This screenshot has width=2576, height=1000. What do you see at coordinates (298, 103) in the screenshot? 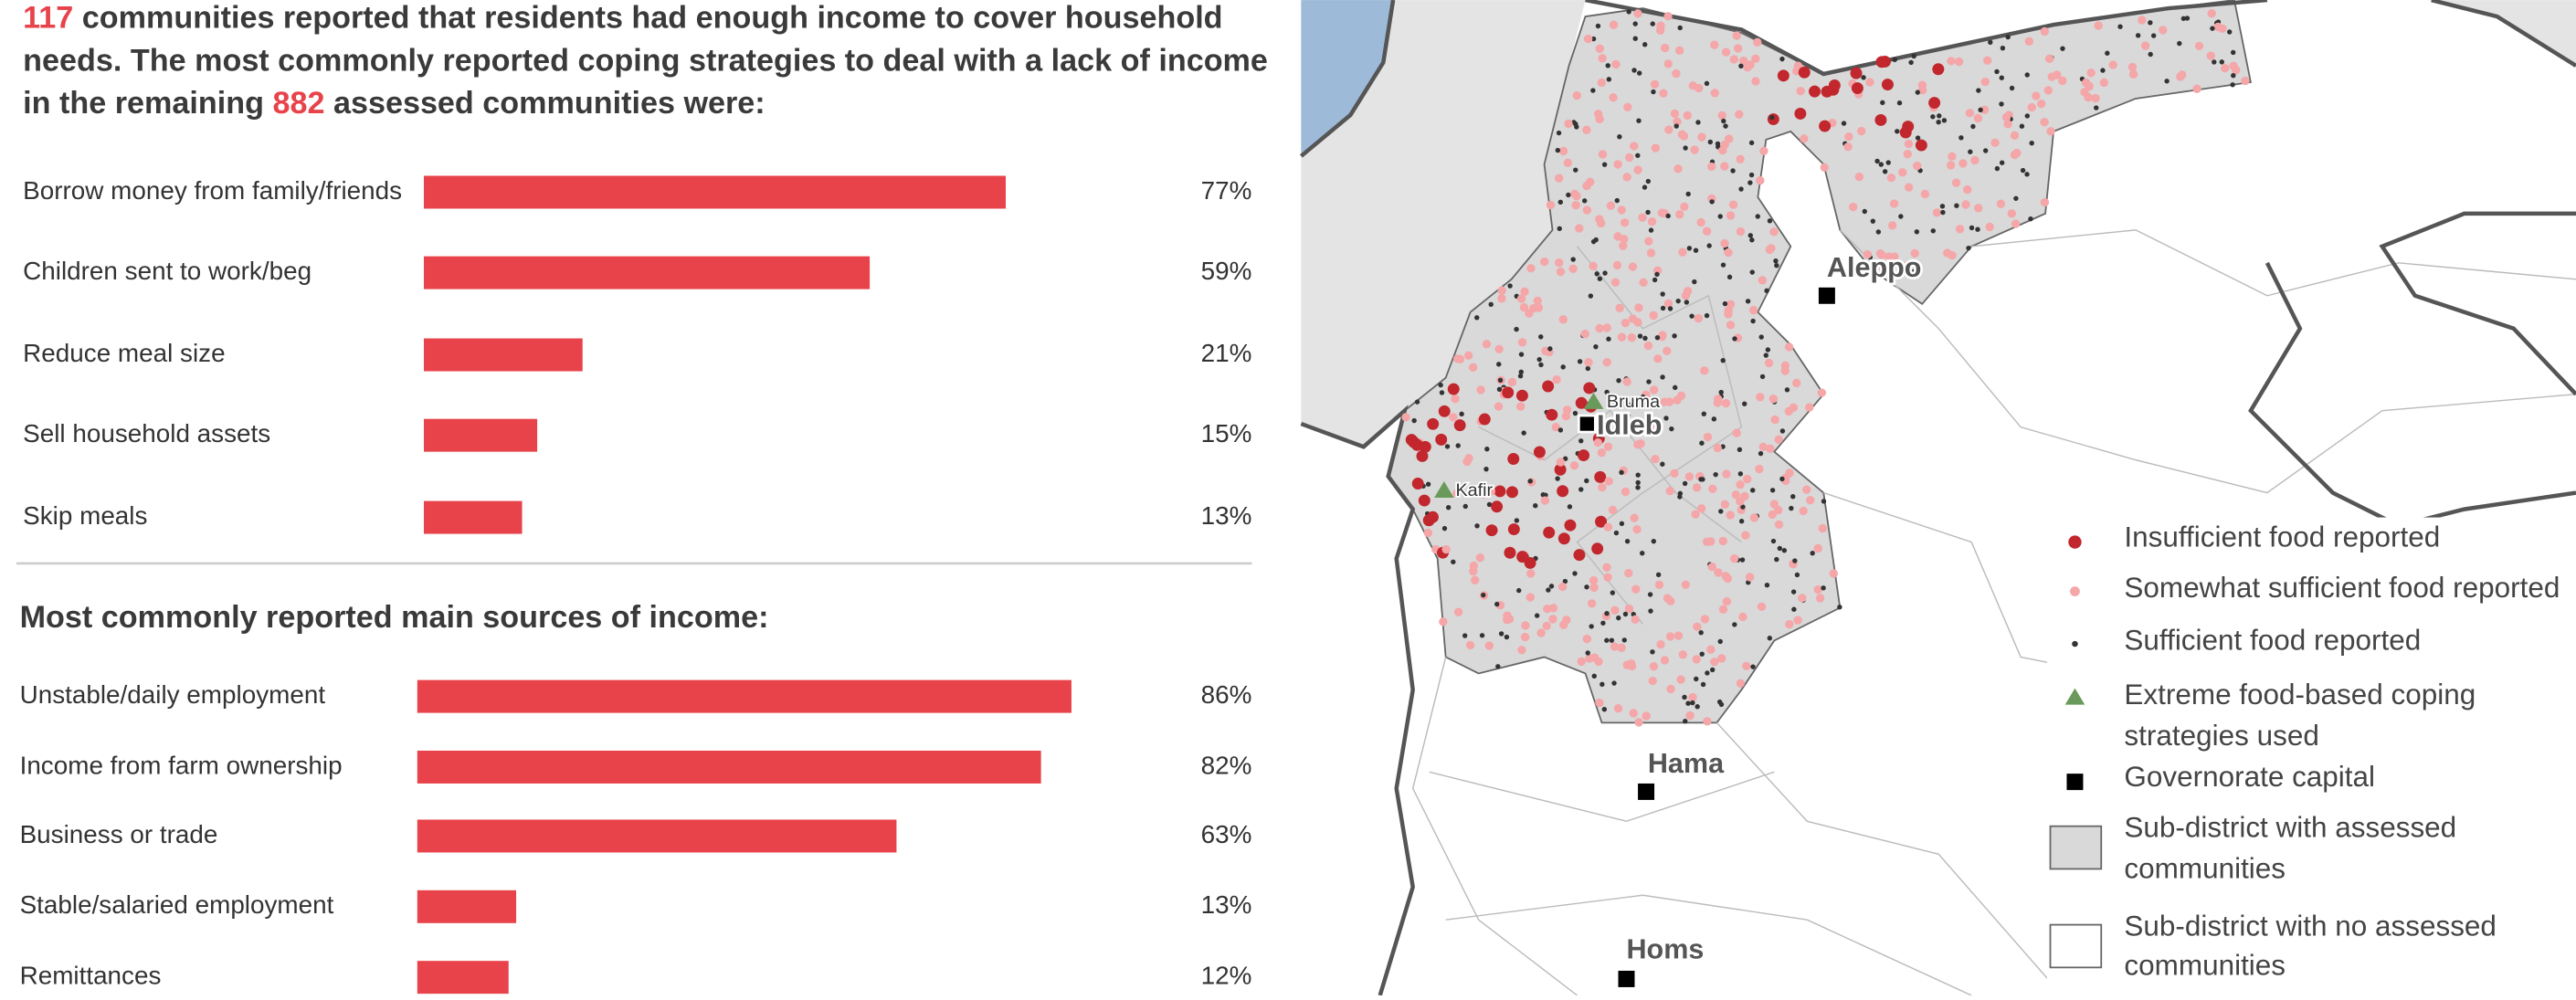
I see `highlight-number: 882` at bounding box center [298, 103].